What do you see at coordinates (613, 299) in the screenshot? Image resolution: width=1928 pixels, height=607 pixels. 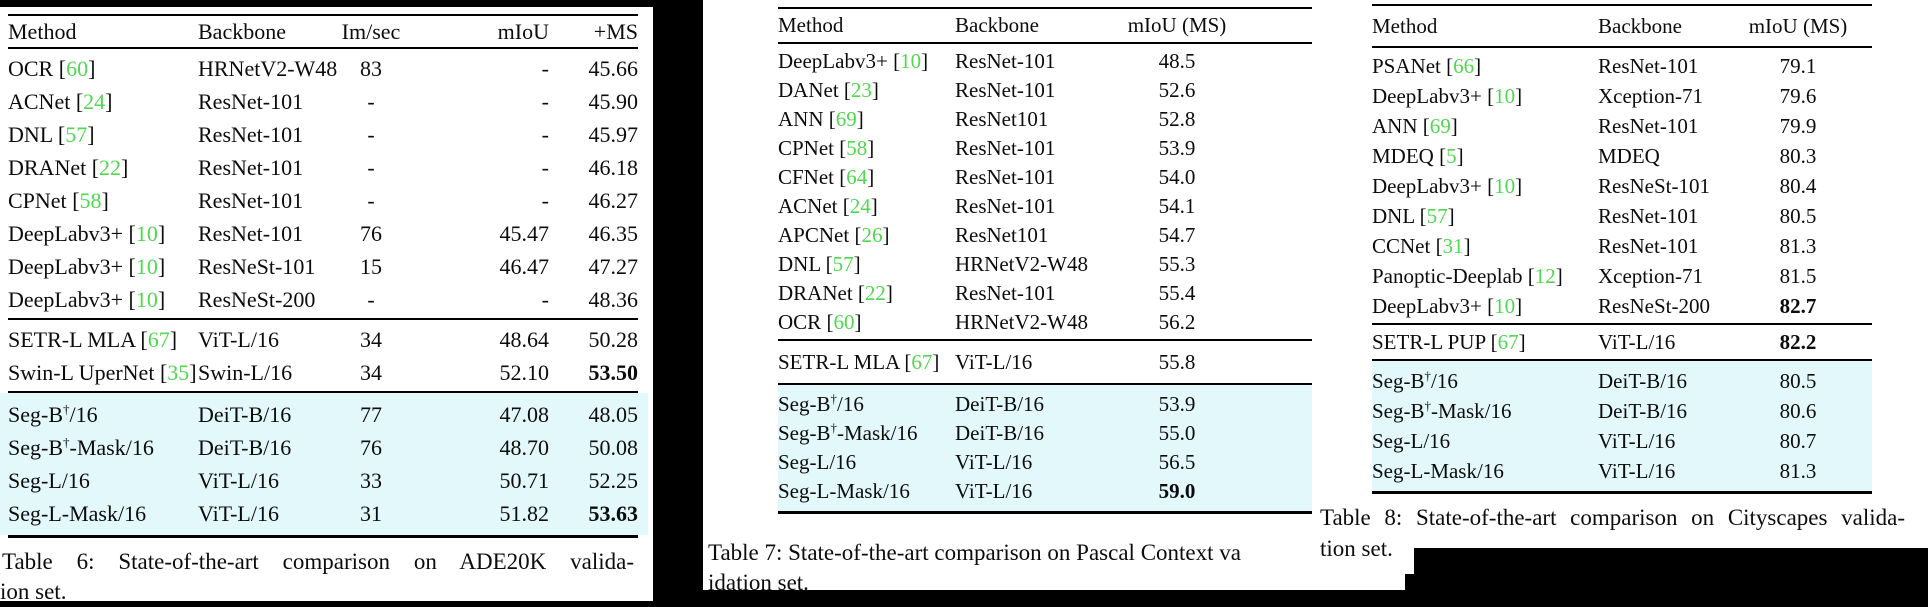 I see `ms-cell: 48.36` at bounding box center [613, 299].